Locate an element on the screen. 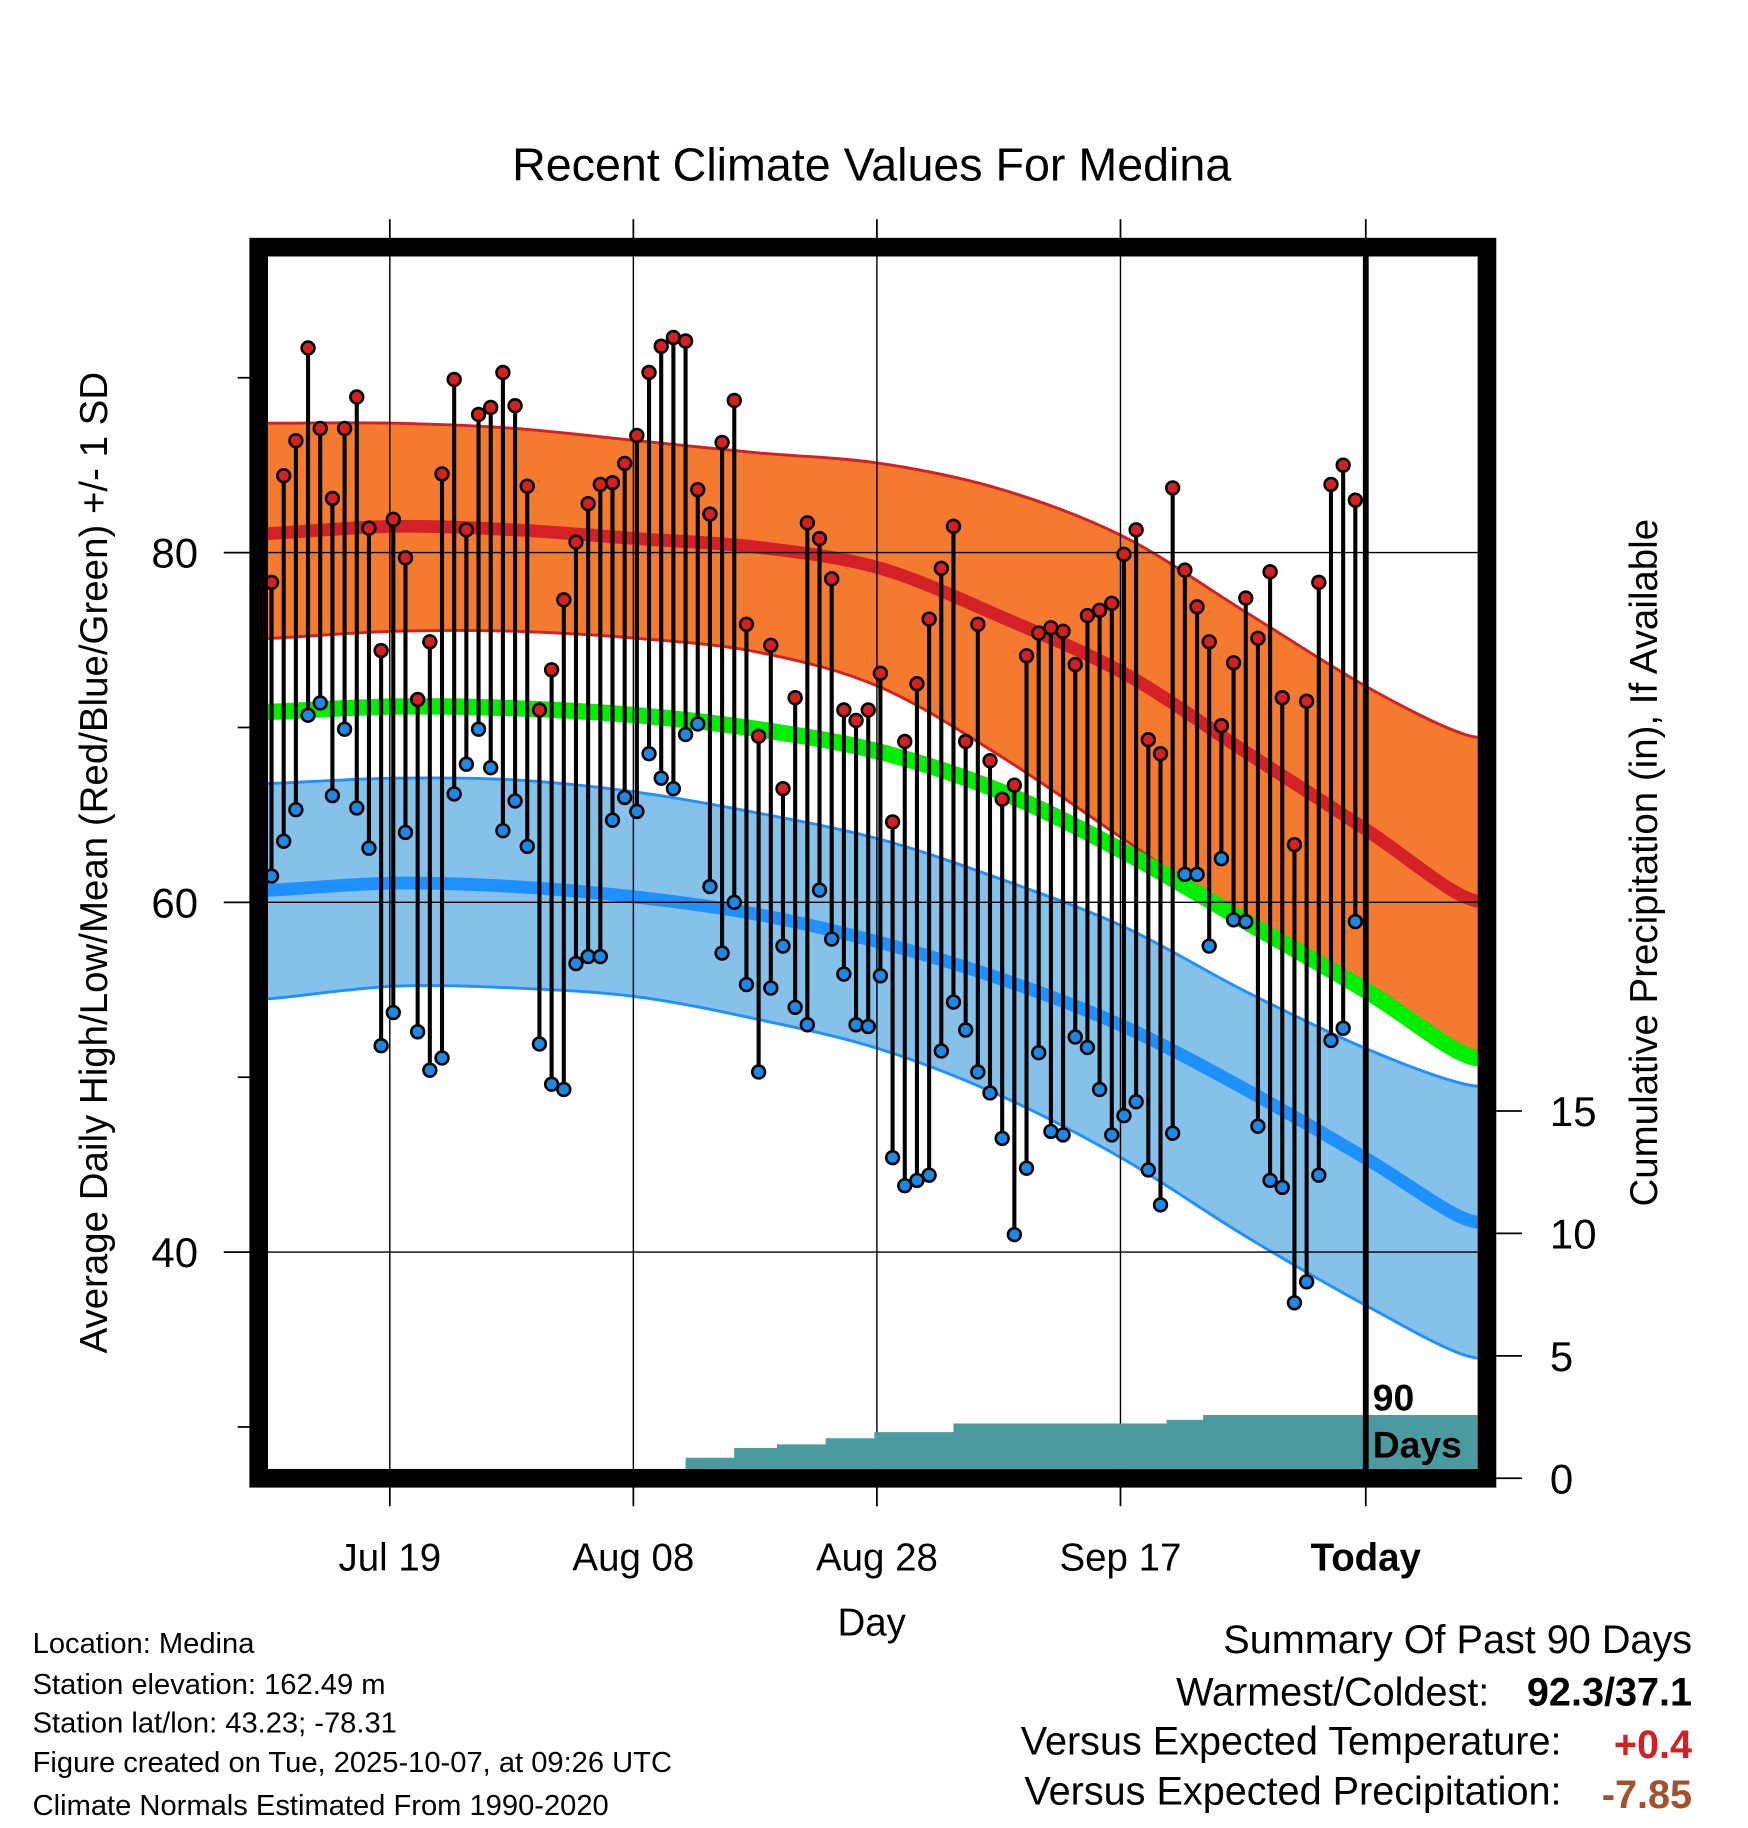 The width and height of the screenshot is (1748, 1828). y-right-tick-label: 10 is located at coordinates (1573, 1234).